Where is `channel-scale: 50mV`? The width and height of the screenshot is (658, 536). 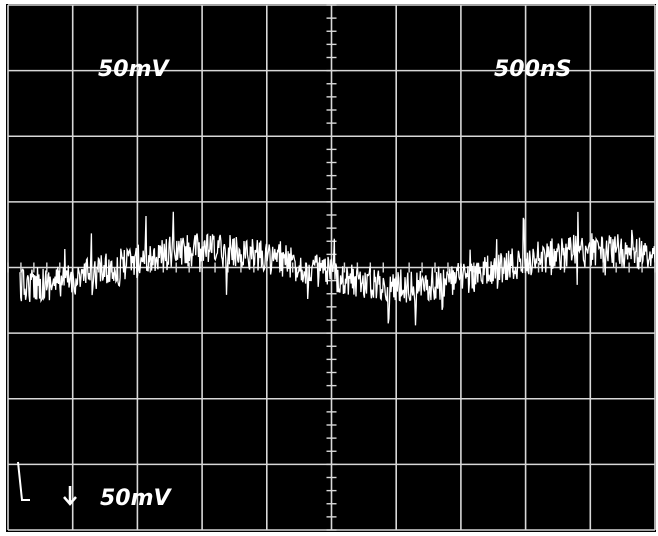 channel-scale: 50mV is located at coordinates (134, 69).